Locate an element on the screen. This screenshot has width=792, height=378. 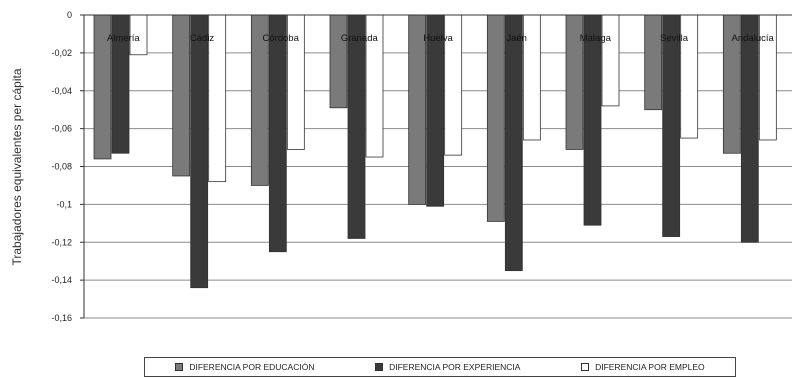
category-label: Jaén is located at coordinates (516, 38).